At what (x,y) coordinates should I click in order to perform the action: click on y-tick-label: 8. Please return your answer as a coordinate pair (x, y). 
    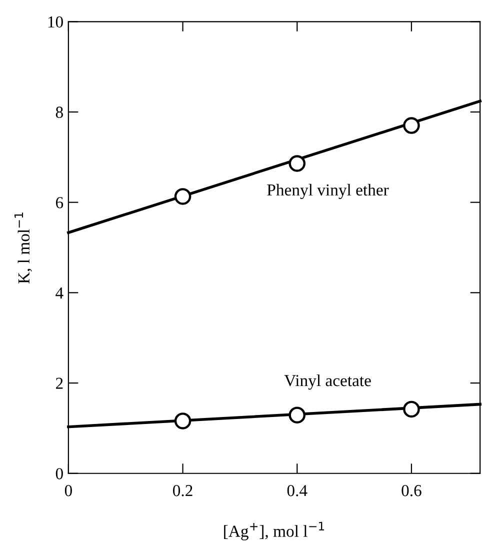
    Looking at the image, I should click on (59, 112).